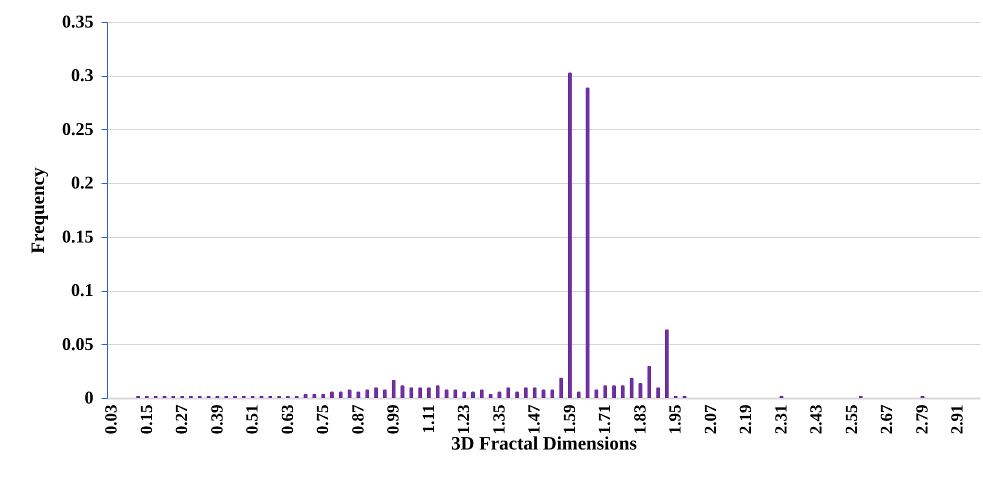 This screenshot has height=477, width=983. Describe the element at coordinates (498, 419) in the screenshot. I see `x-tick-label: 1.35` at that location.